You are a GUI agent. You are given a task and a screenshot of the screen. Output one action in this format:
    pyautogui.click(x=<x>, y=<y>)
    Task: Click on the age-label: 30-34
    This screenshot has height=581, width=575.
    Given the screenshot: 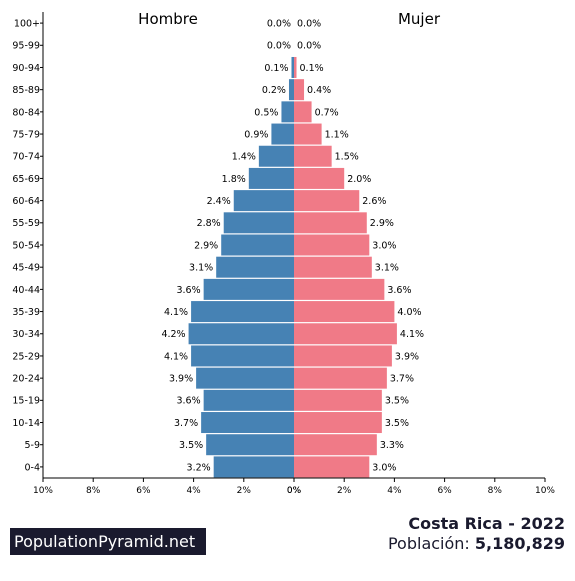 What is the action you would take?
    pyautogui.click(x=26, y=334)
    